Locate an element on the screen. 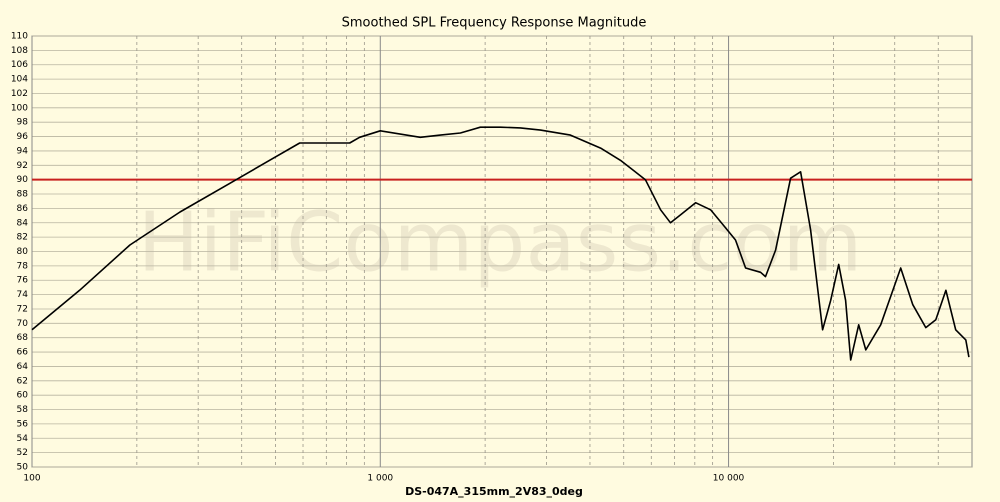  y-tick-label: 62 is located at coordinates (22, 381).